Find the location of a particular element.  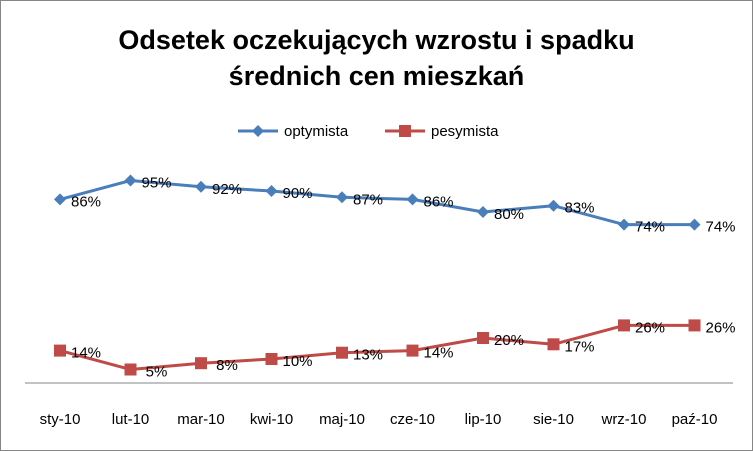

series-pesymista: 14% 5% 8% 10% 13% 14% 20% 17% 26% 26% is located at coordinates (395, 350).